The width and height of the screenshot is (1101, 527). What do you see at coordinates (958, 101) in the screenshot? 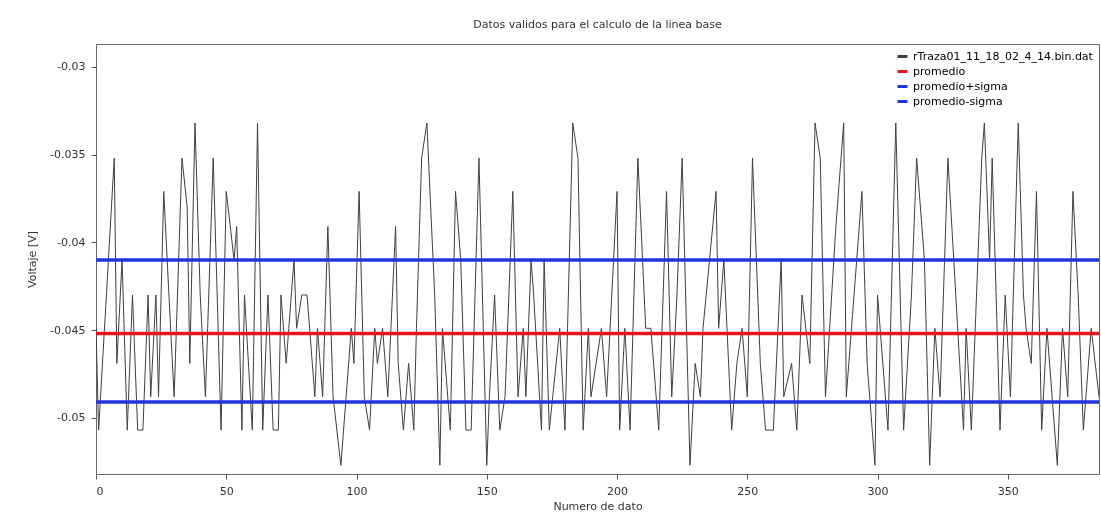
I see `legend-label: promedio-sigma` at bounding box center [958, 101].